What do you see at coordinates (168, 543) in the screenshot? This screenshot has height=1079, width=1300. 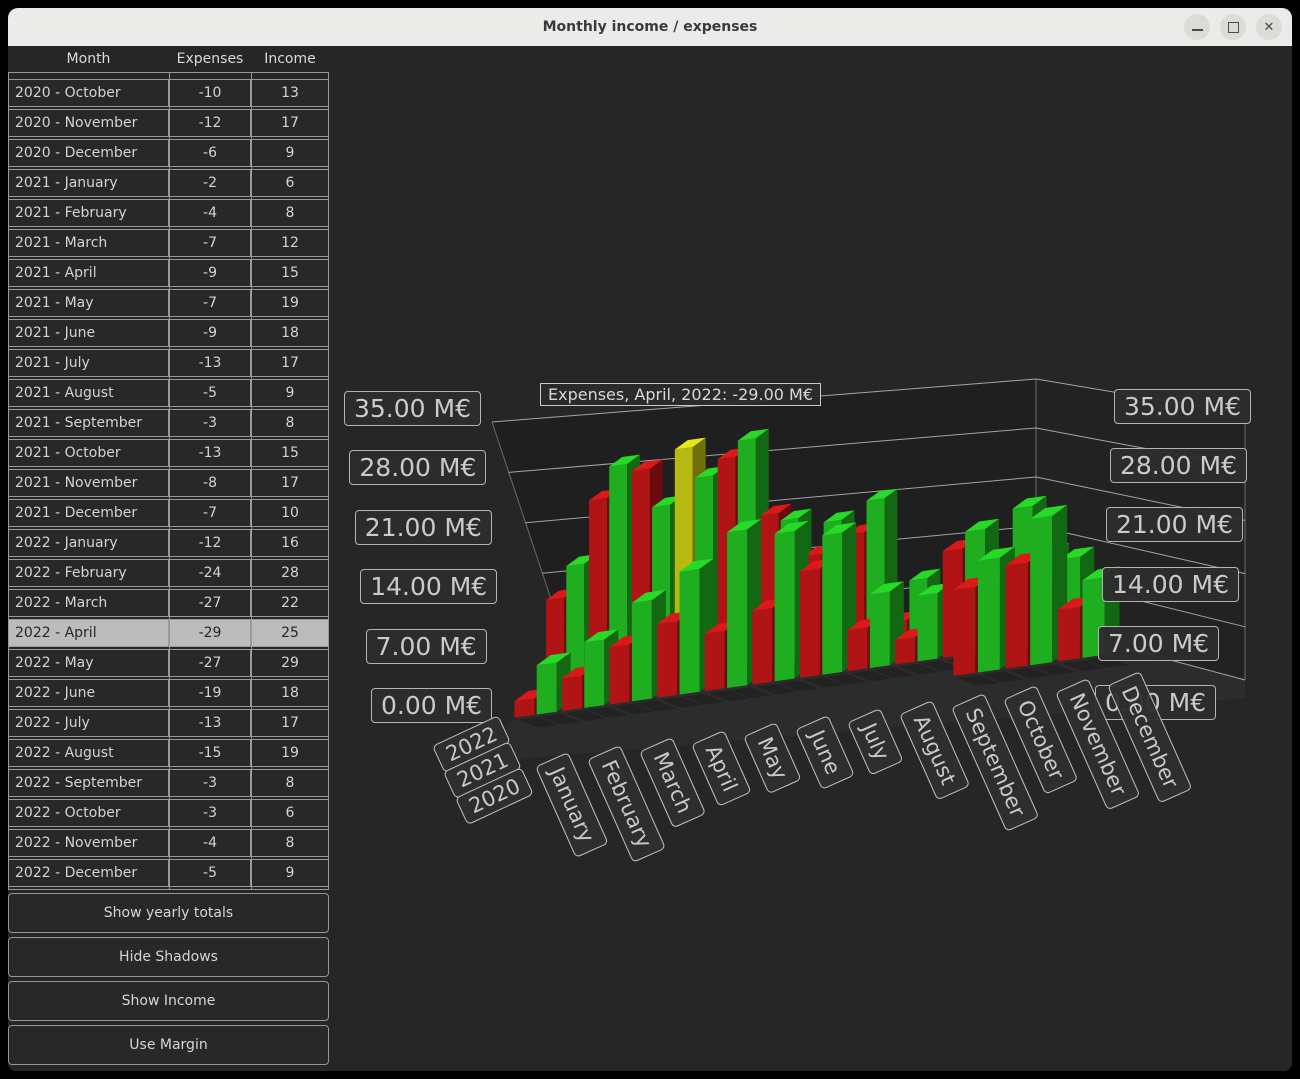 I see `table-row: 2022 - January -12 16` at bounding box center [168, 543].